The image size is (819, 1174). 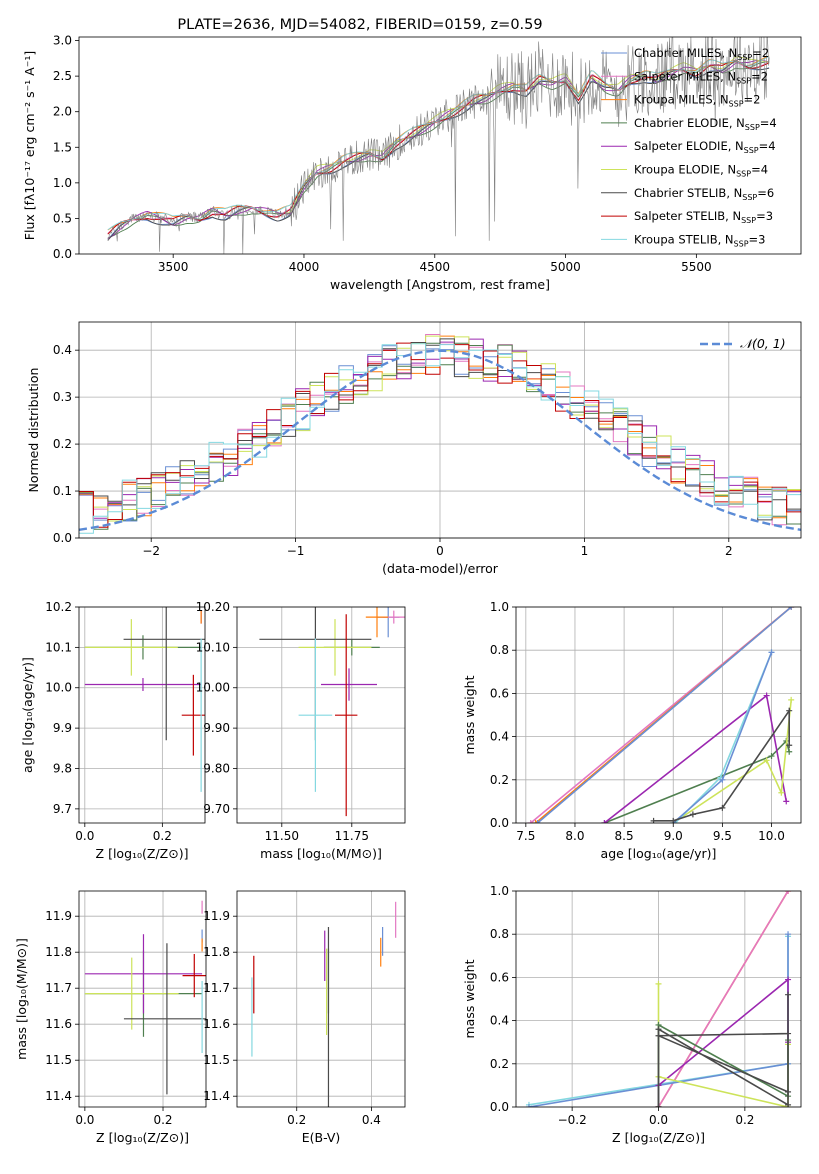 What do you see at coordinates (216, 988) in the screenshot?
I see `y-tick-label: 11.7` at bounding box center [216, 988].